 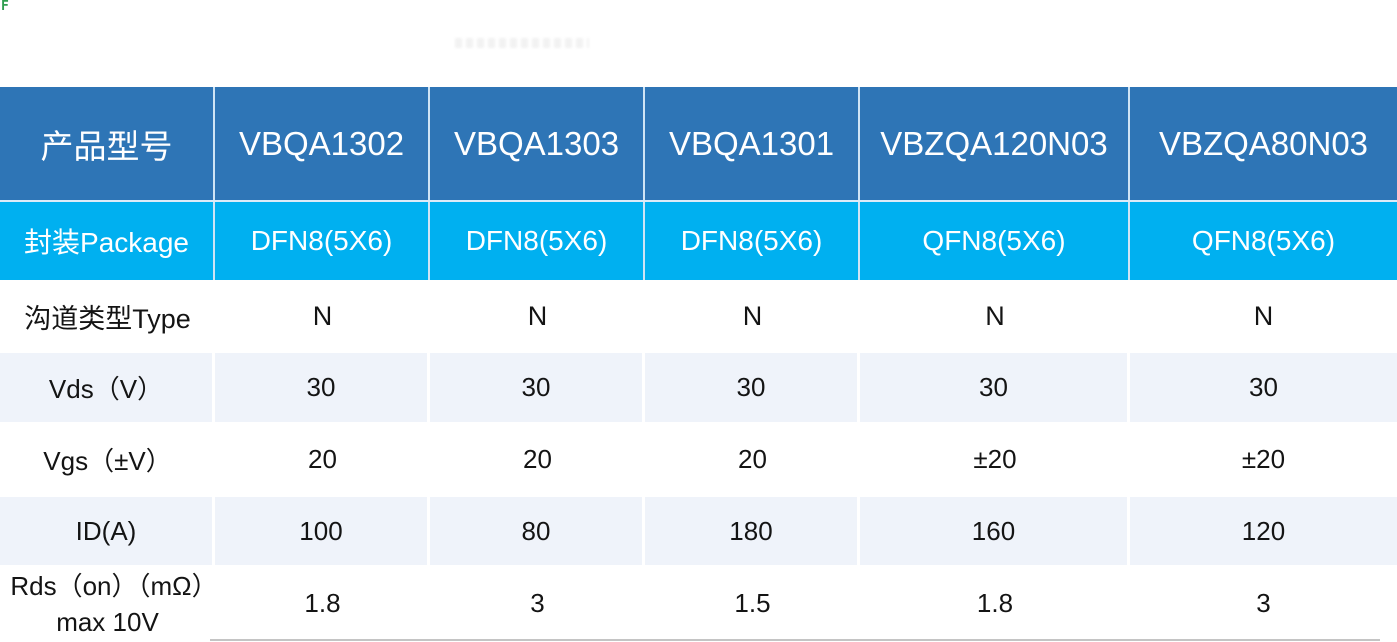 I want to click on table-cell: 160, so click(x=995, y=531).